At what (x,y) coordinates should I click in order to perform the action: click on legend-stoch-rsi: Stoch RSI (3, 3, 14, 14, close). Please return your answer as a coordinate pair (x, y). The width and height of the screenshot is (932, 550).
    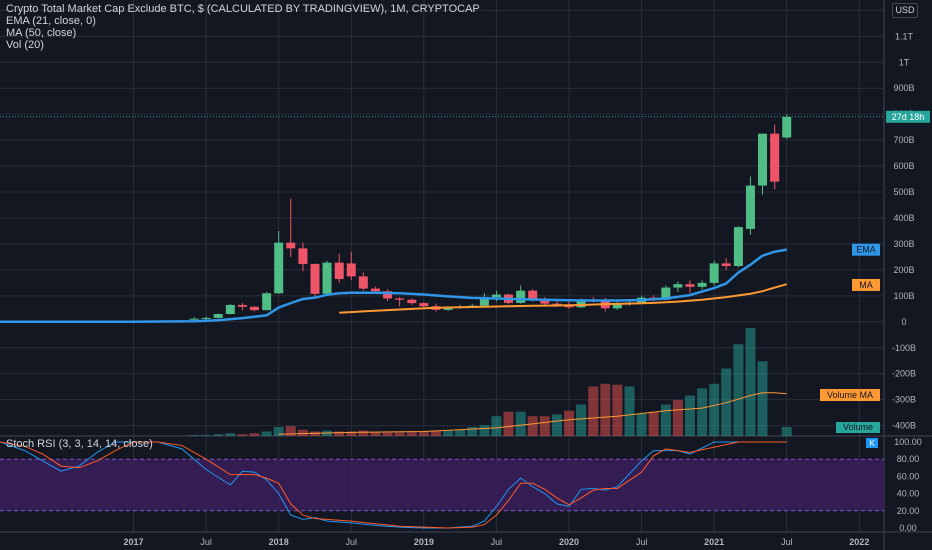
    Looking at the image, I should click on (79, 444).